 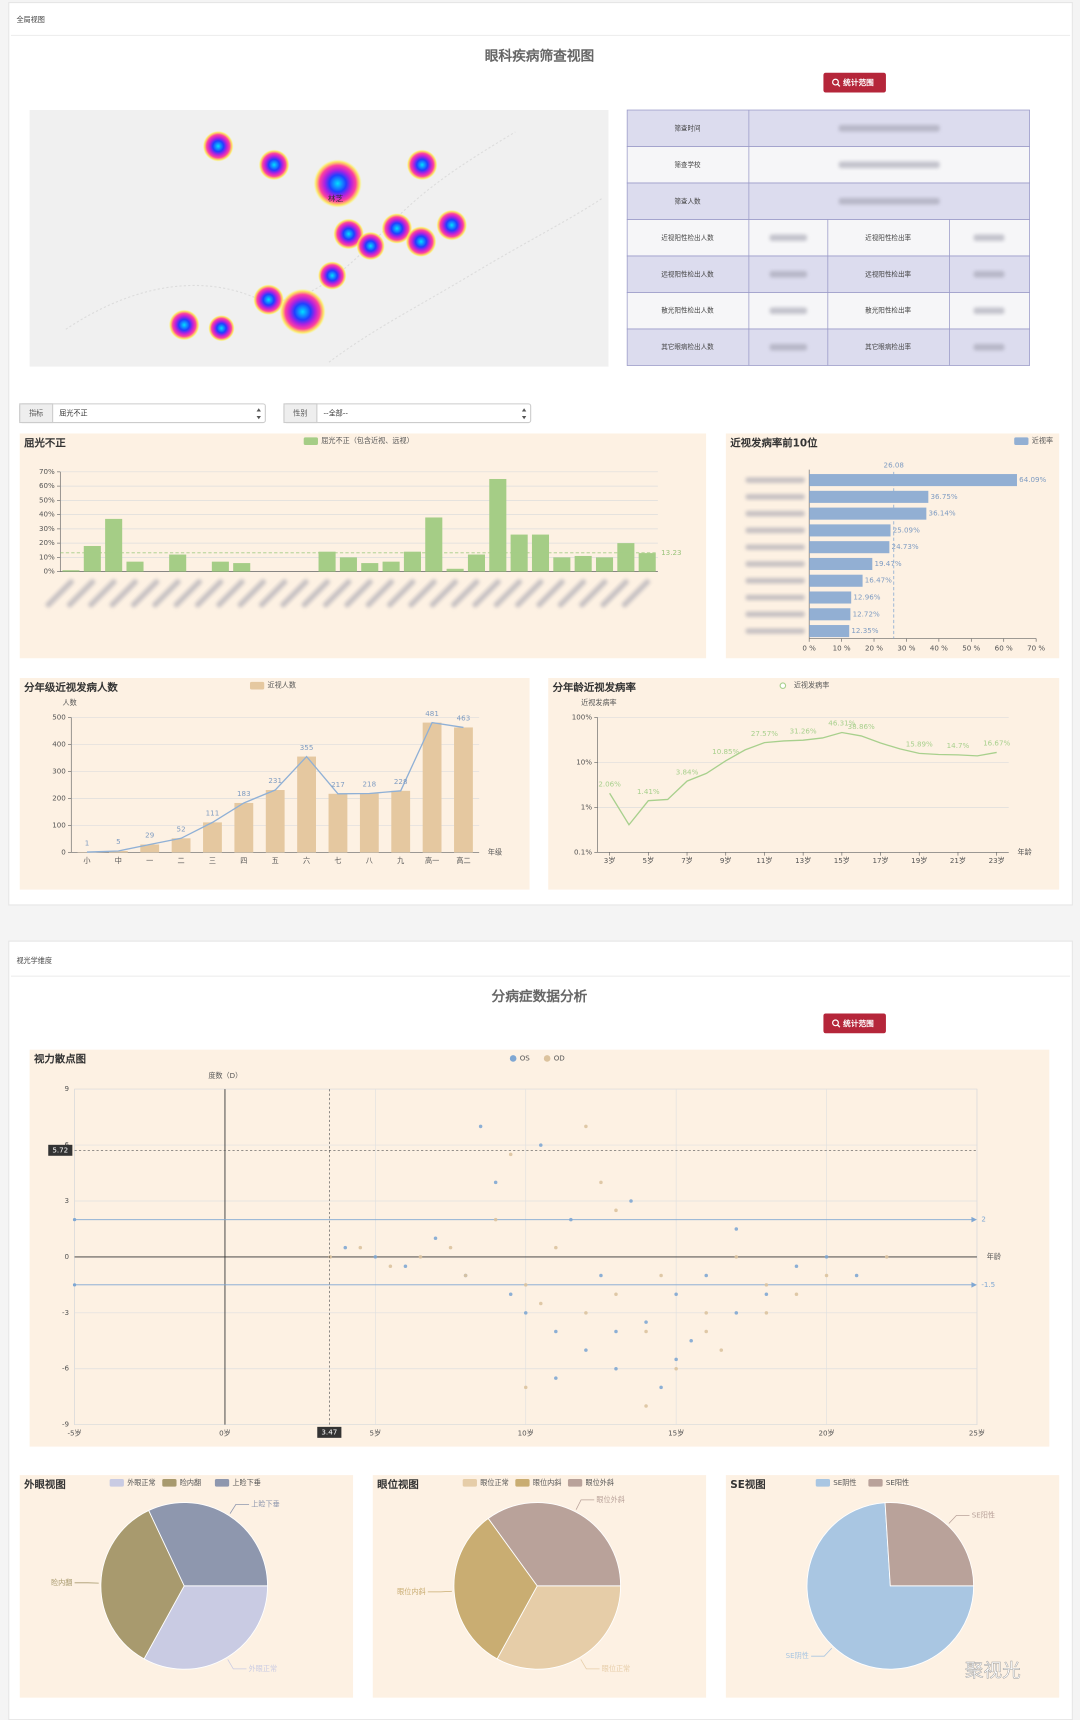 What do you see at coordinates (60, 1150) in the screenshot?
I see `crosshair-label-bg` at bounding box center [60, 1150].